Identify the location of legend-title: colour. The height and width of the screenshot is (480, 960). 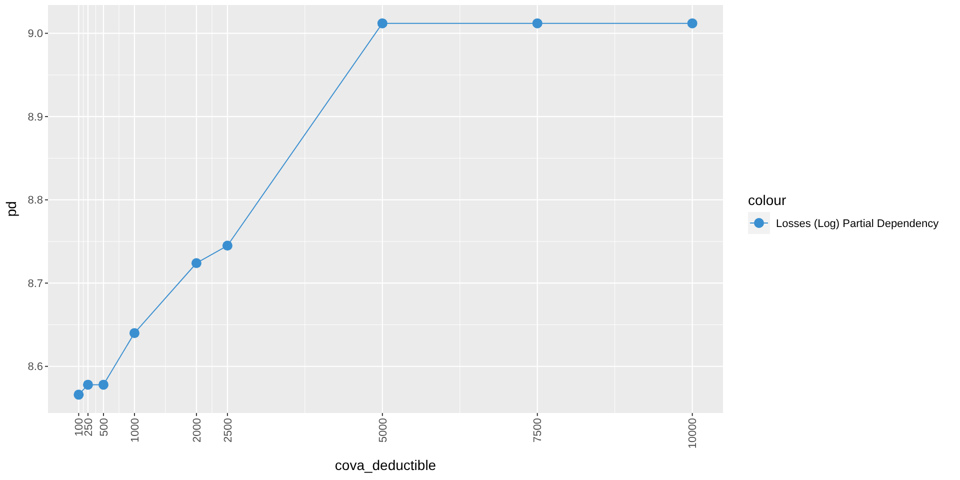
(767, 200).